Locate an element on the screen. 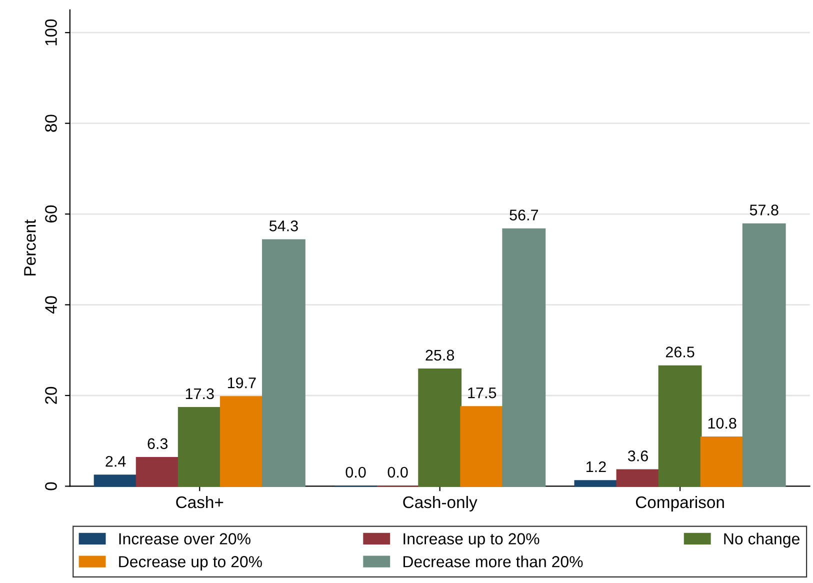 The height and width of the screenshot is (583, 813). x-tick-label: Cash-only is located at coordinates (440, 504).